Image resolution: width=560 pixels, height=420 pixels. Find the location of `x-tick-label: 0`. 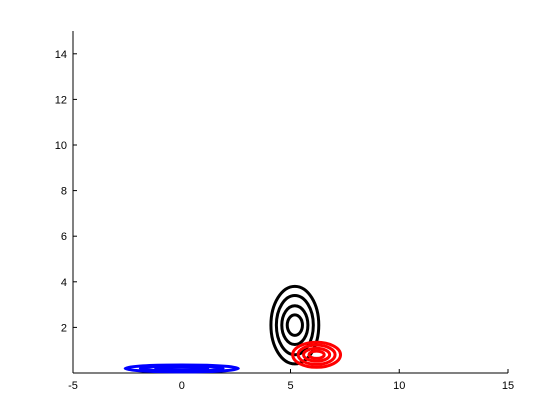

x-tick-label: 0 is located at coordinates (182, 386).